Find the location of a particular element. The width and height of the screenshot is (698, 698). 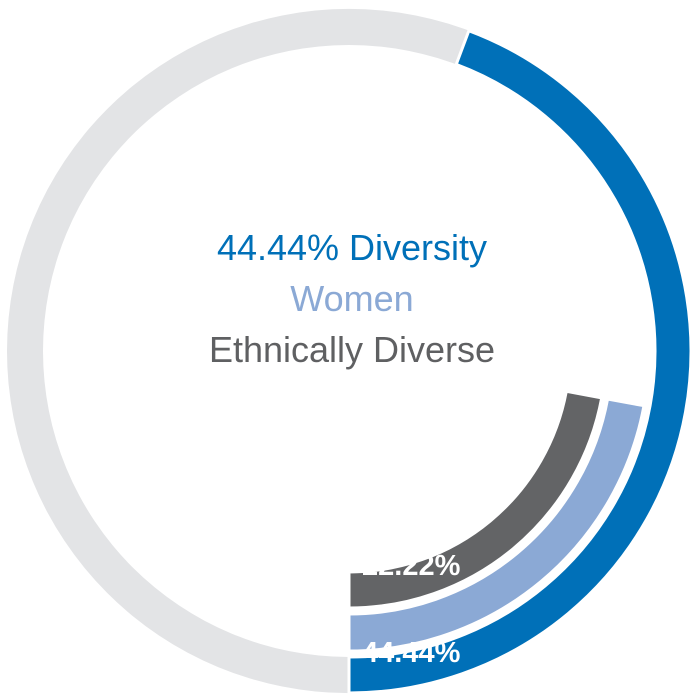

value-labels: 44.44% 22.22% 22.22% is located at coordinates (410, 563).